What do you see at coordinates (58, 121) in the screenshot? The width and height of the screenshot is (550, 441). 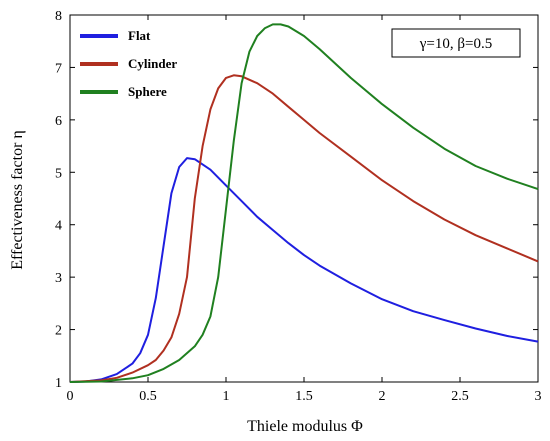 I see `y-tick-label: 6` at bounding box center [58, 121].